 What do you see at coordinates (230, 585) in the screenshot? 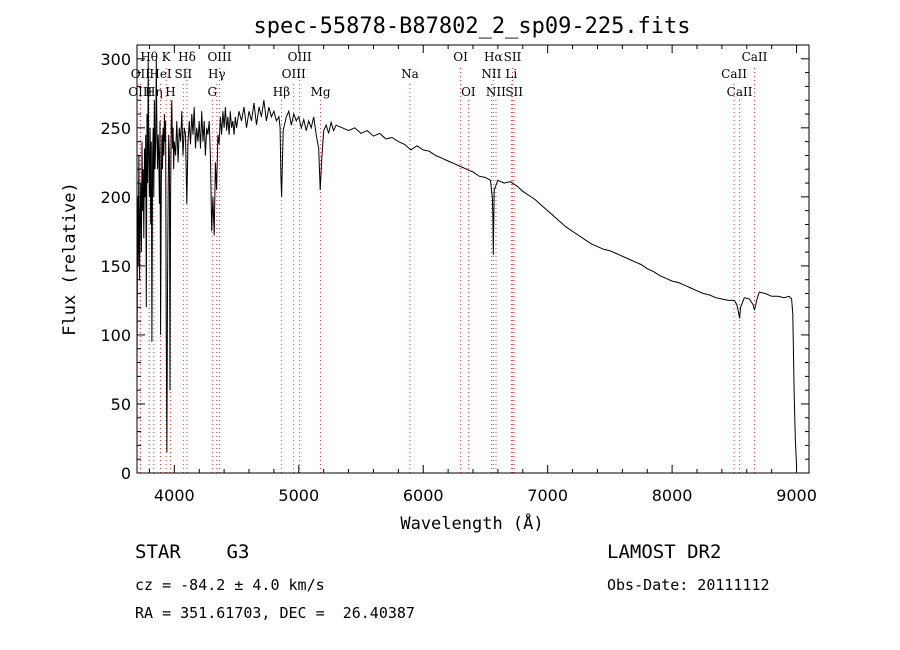
I see `redshift-velocity: cz = -84.2 ± 4.0 km/s` at bounding box center [230, 585].